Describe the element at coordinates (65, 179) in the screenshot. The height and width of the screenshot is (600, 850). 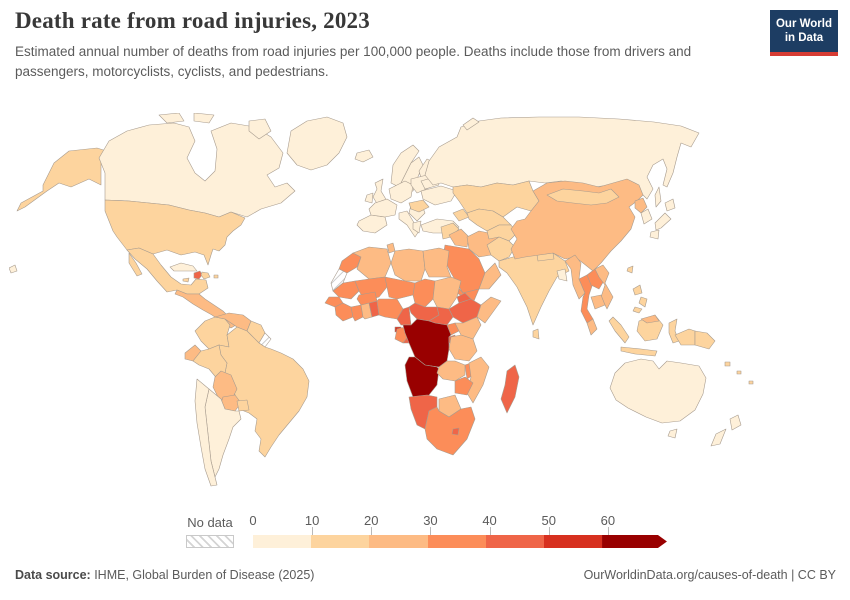
I see `country-usa-alaska` at that location.